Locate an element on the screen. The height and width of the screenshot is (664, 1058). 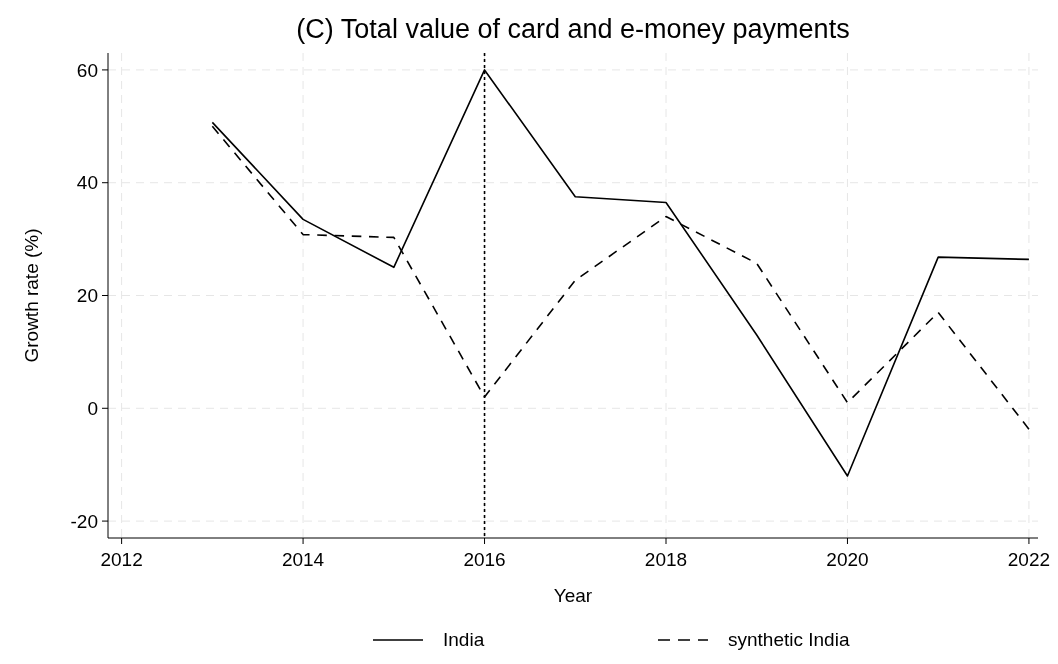
y-tick-label: -20 is located at coordinates (84, 521).